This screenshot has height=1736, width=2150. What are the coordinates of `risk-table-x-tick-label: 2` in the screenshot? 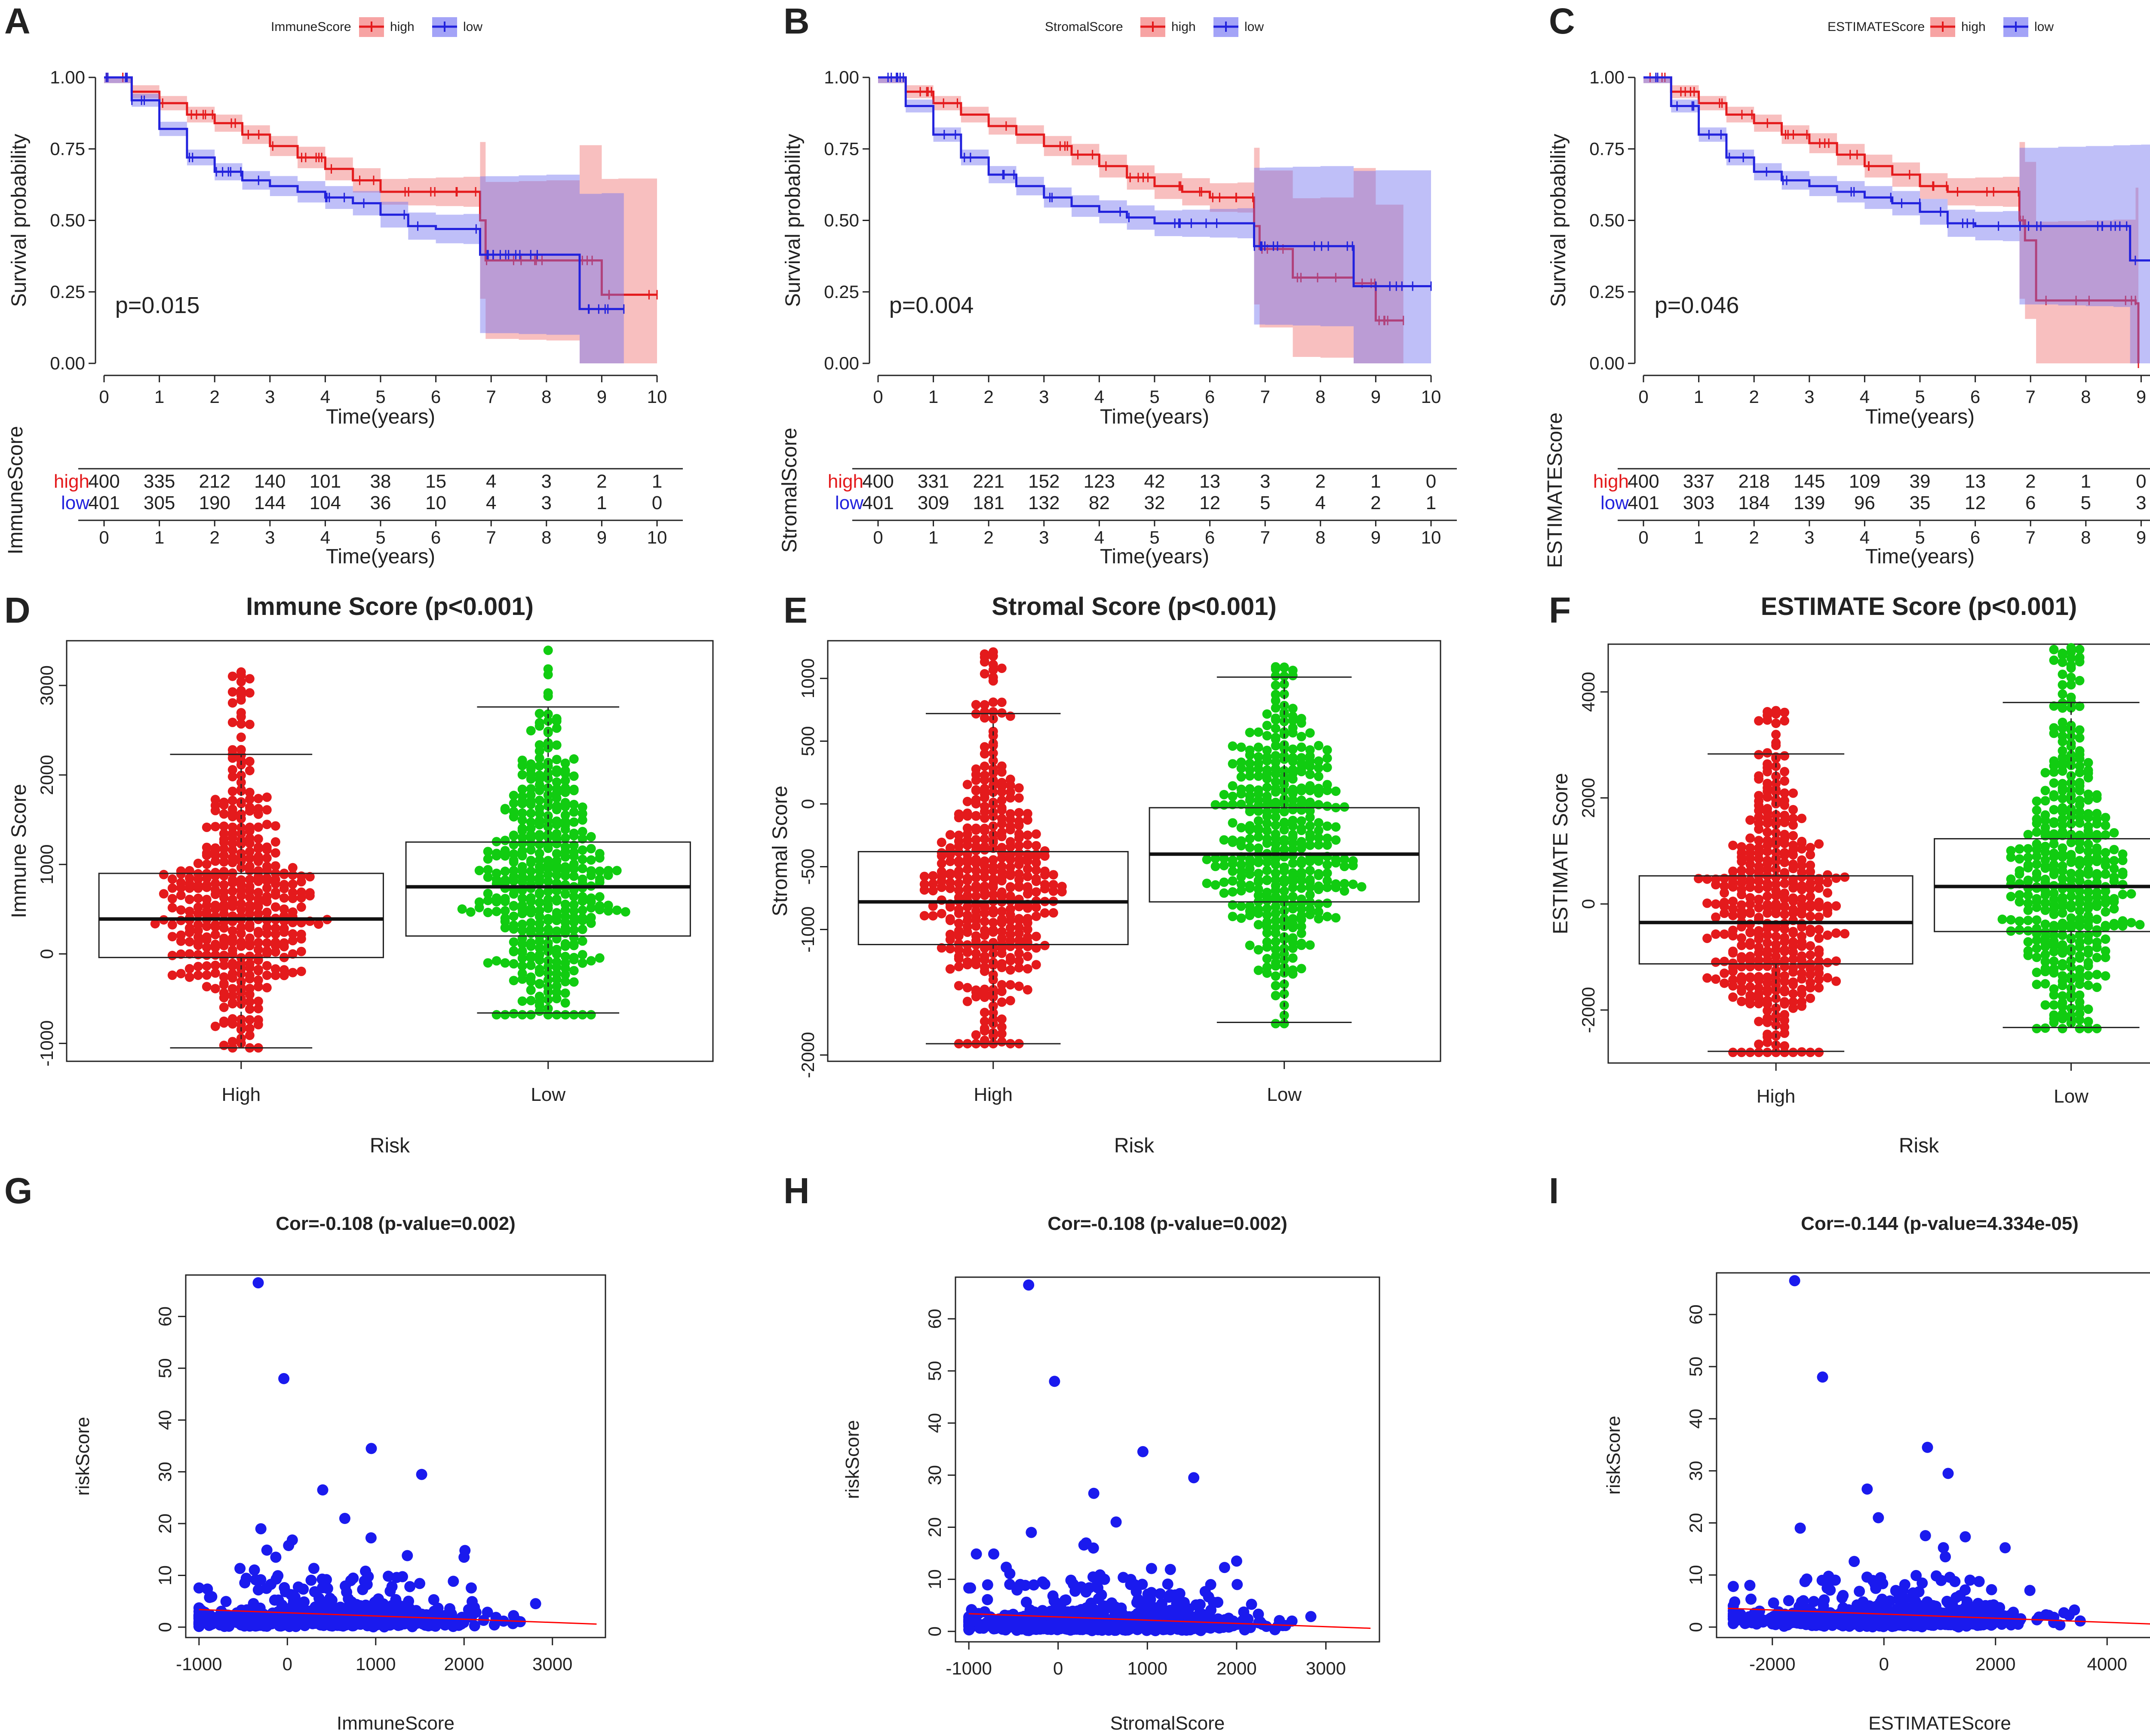 It's located at (215, 537).